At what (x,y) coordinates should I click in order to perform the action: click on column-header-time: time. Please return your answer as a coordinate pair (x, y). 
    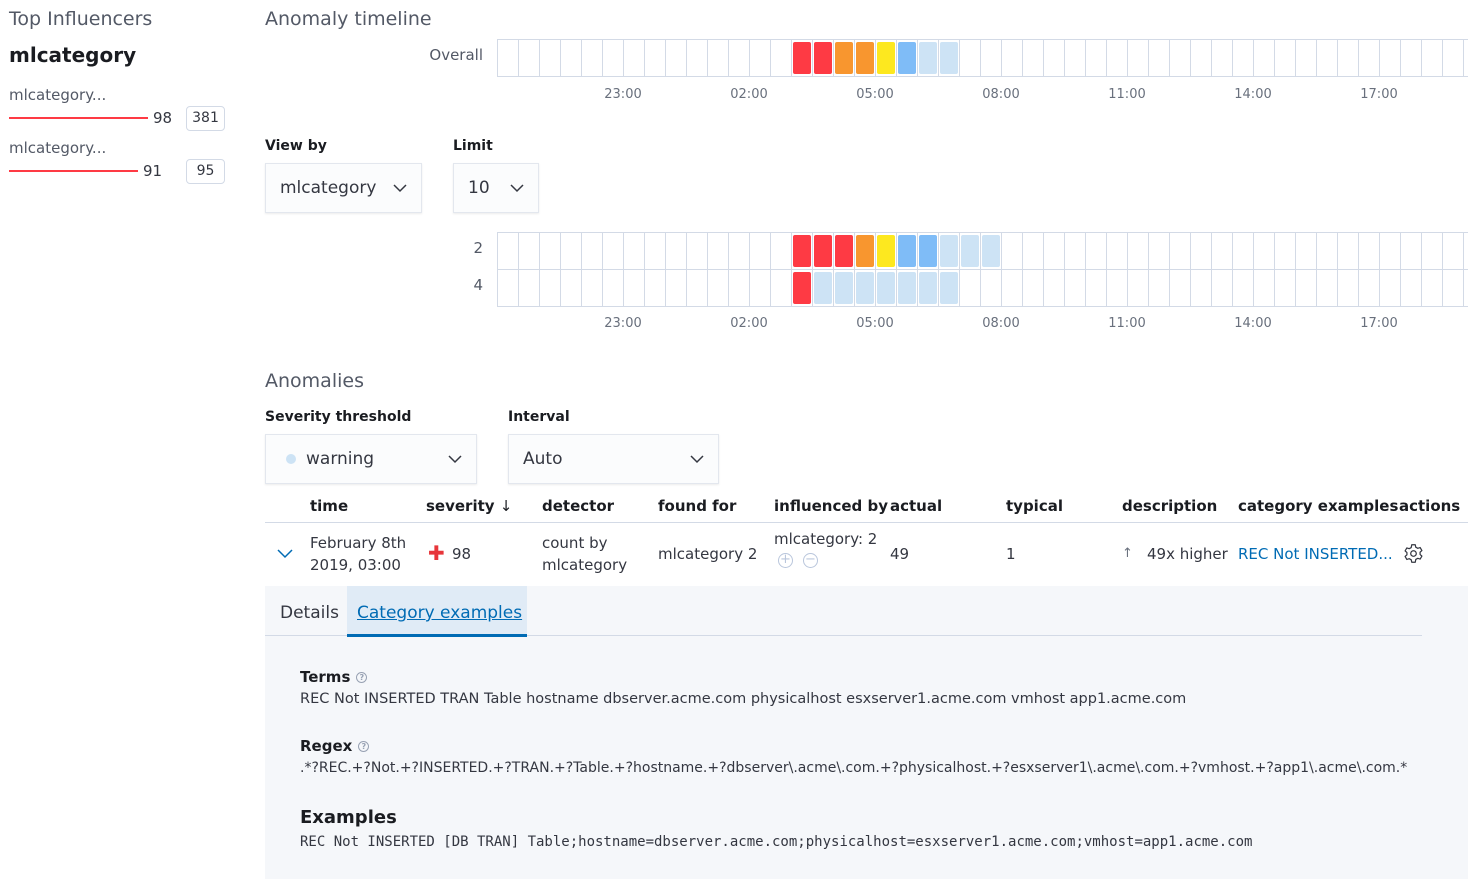
    Looking at the image, I should click on (329, 506).